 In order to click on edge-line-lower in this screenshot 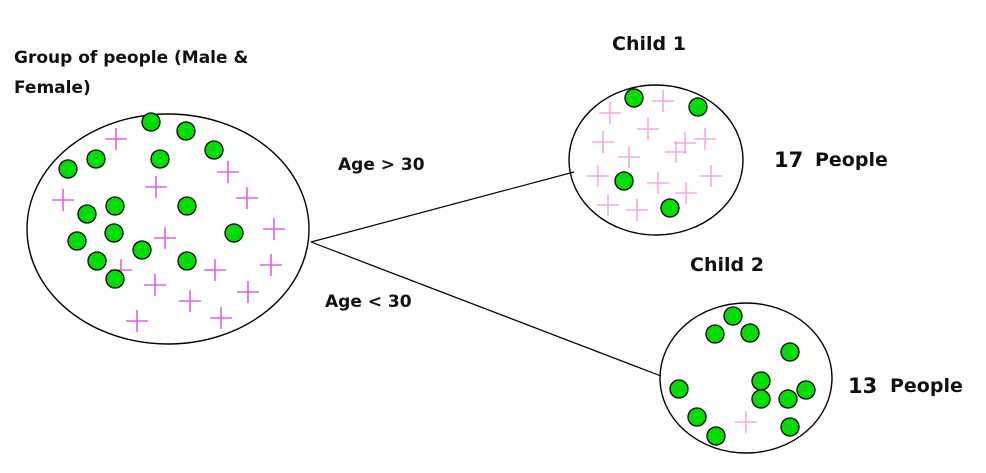, I will do `click(486, 309)`.